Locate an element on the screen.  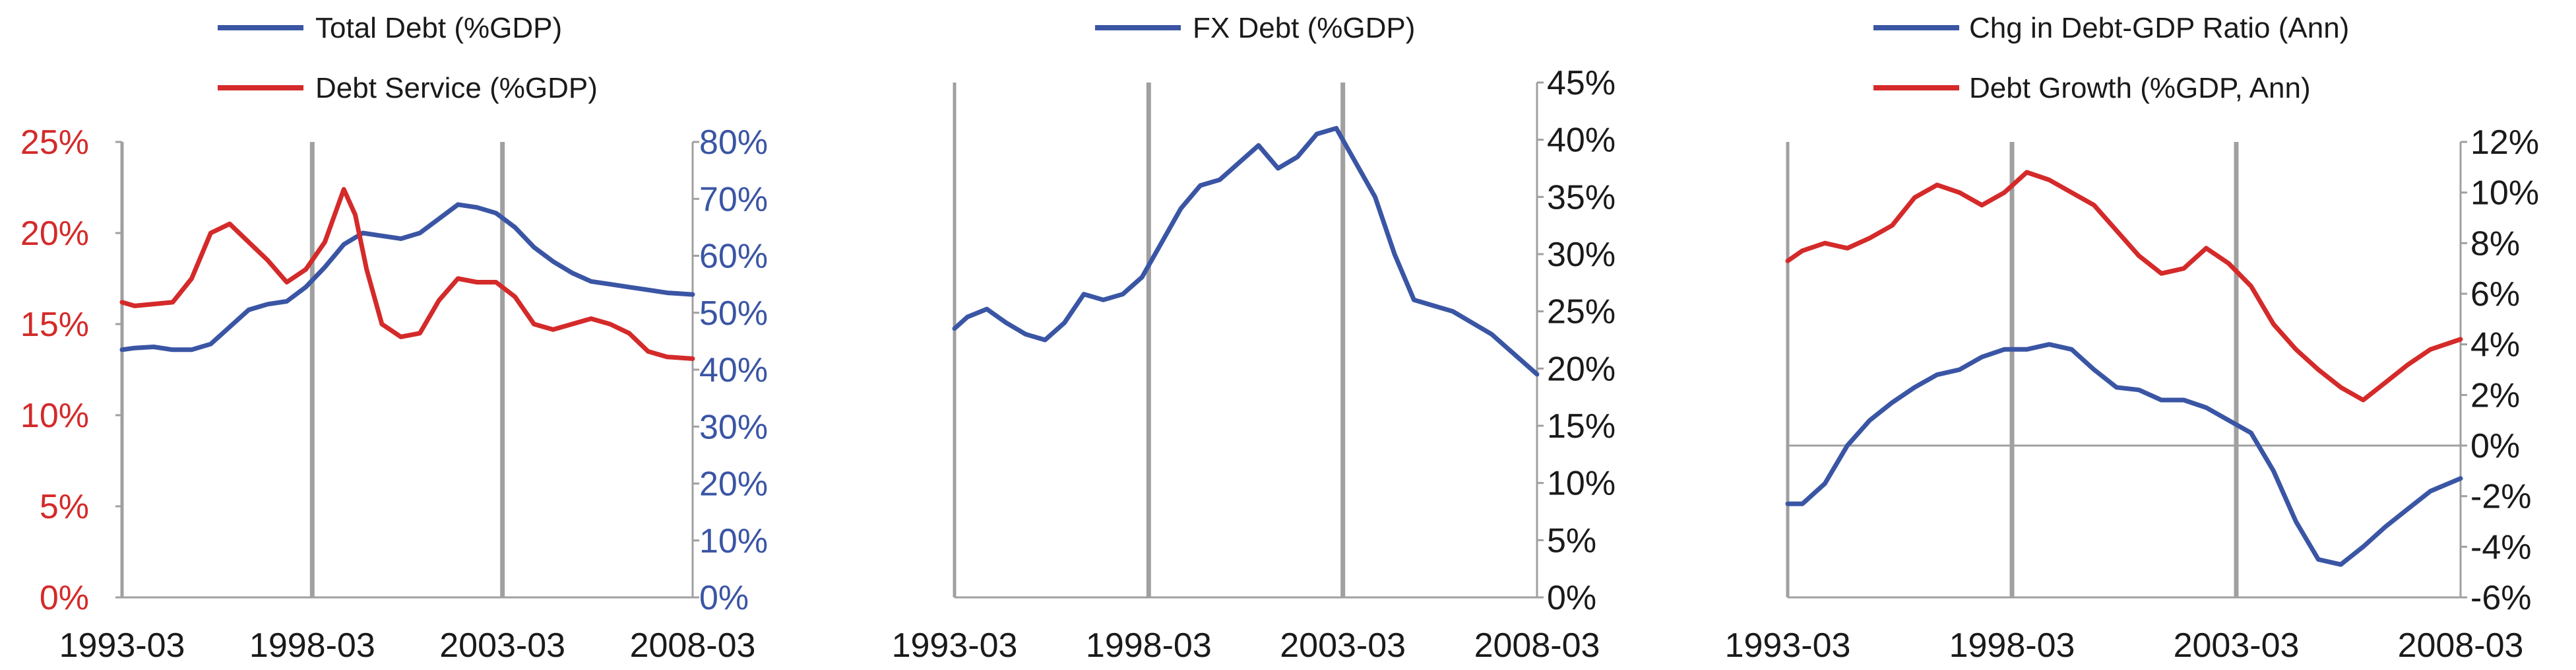
series-line-debt-growth-gdp-ann is located at coordinates (2124, 286).